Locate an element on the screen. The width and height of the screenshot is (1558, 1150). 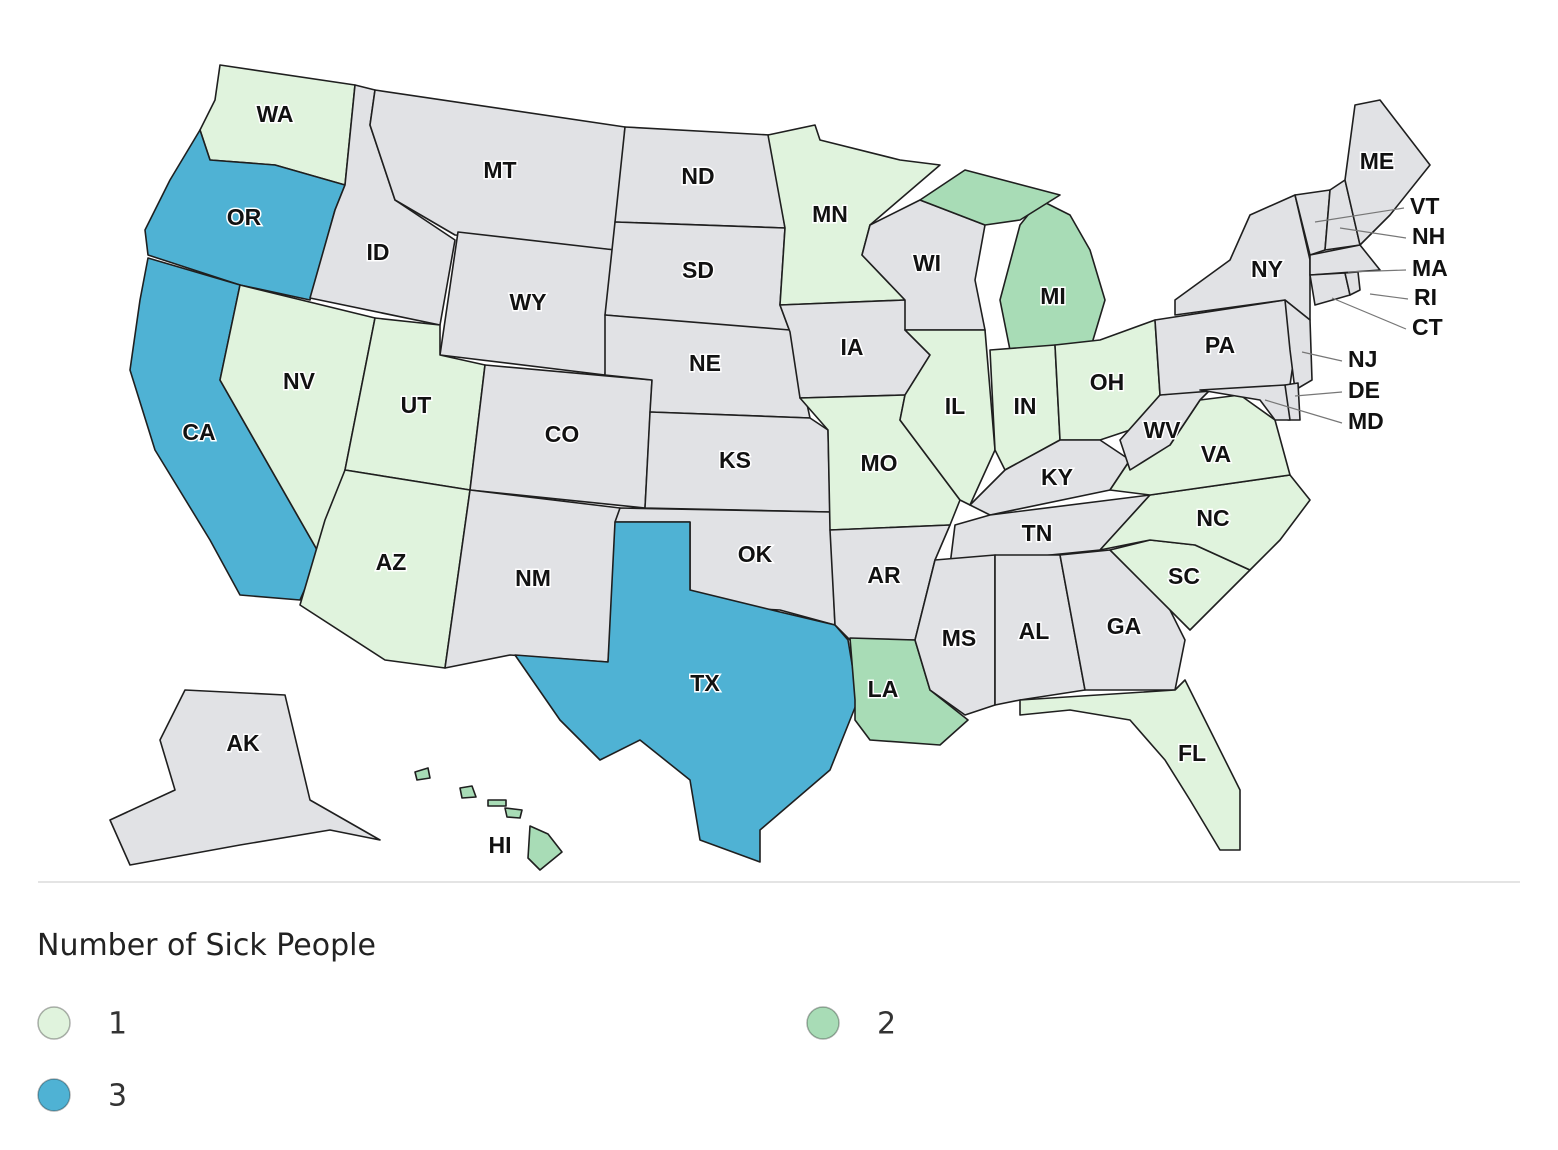
state-label: MD is located at coordinates (1366, 421).